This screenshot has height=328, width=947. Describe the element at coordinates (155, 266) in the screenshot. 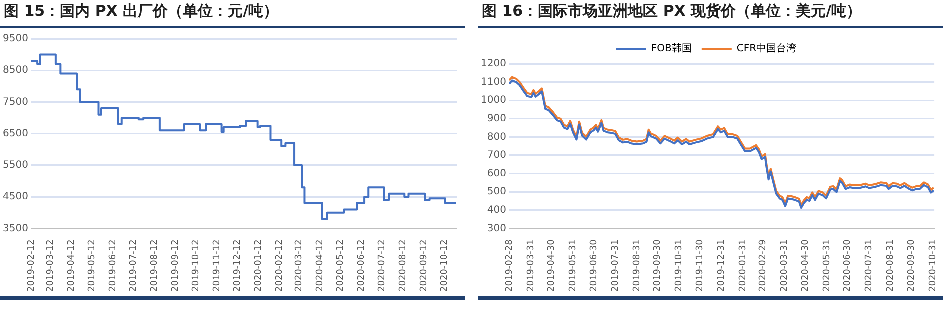

I see `x-tick-label: 2019-08-12` at that location.